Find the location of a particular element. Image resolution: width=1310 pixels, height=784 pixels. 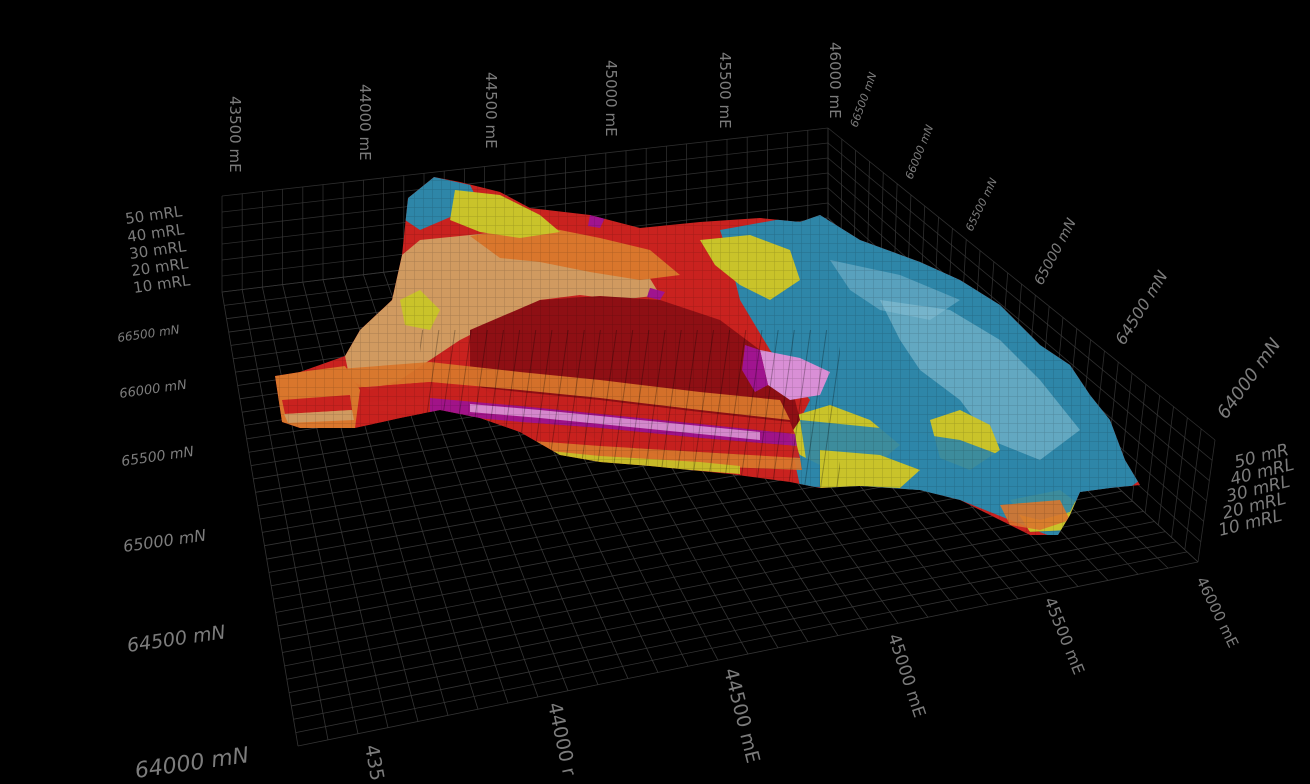

left-northing-label: 64500 mN is located at coordinates (176, 639).